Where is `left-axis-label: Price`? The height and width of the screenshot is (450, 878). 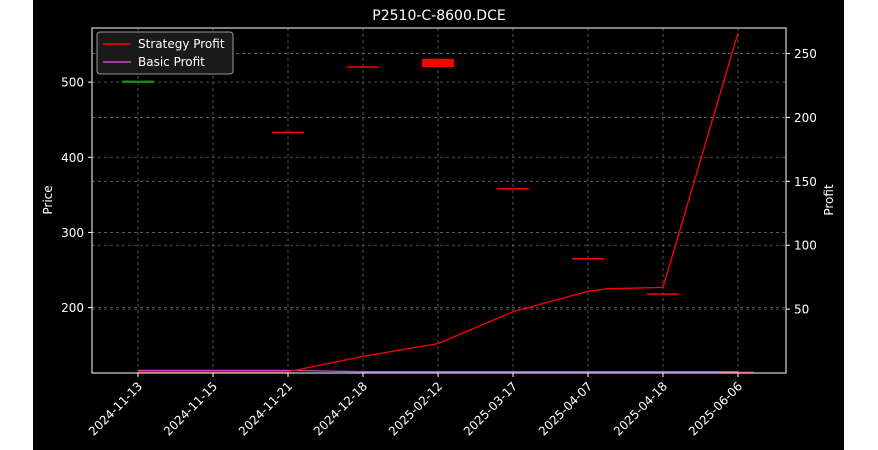
left-axis-label: Price is located at coordinates (48, 199).